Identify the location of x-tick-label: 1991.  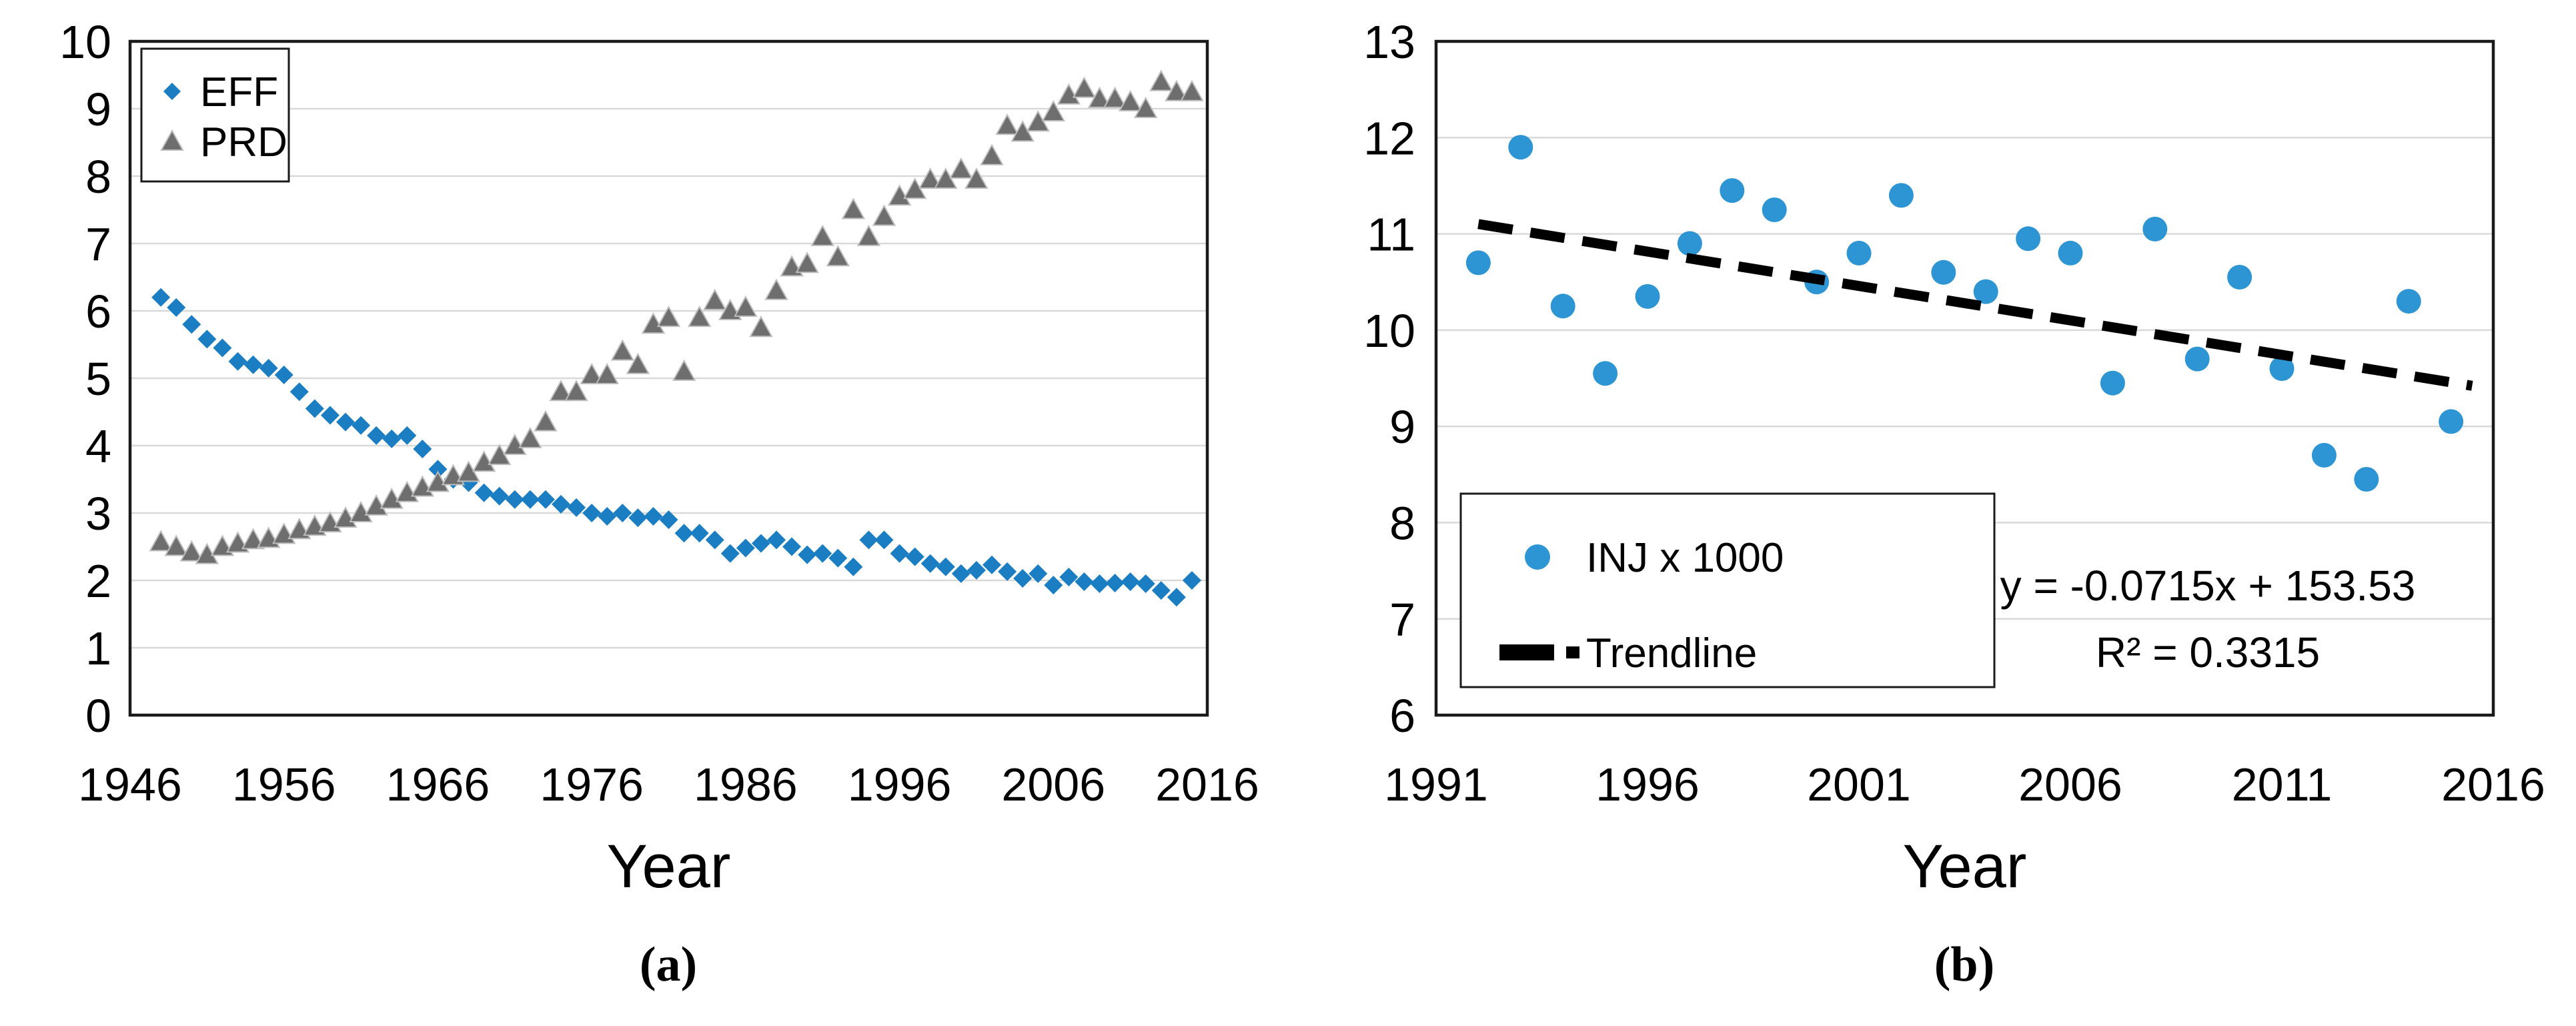
(1436, 784).